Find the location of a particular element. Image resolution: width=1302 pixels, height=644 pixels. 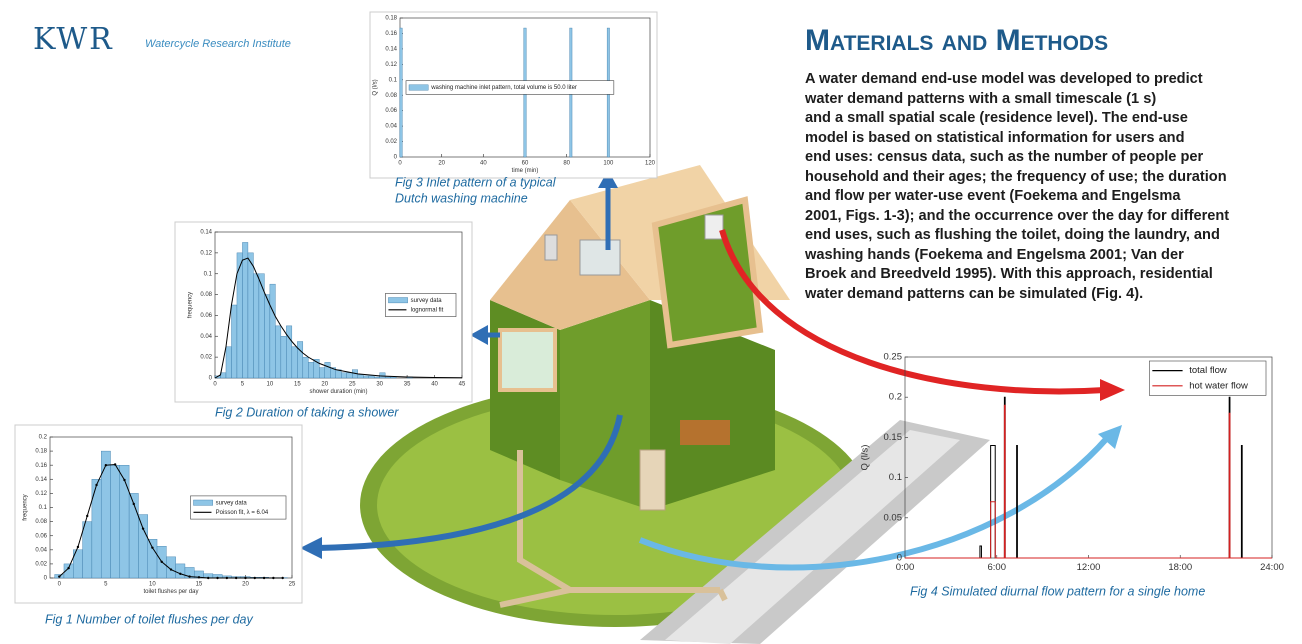

y-tick-label: 0.18 is located at coordinates (41, 452).